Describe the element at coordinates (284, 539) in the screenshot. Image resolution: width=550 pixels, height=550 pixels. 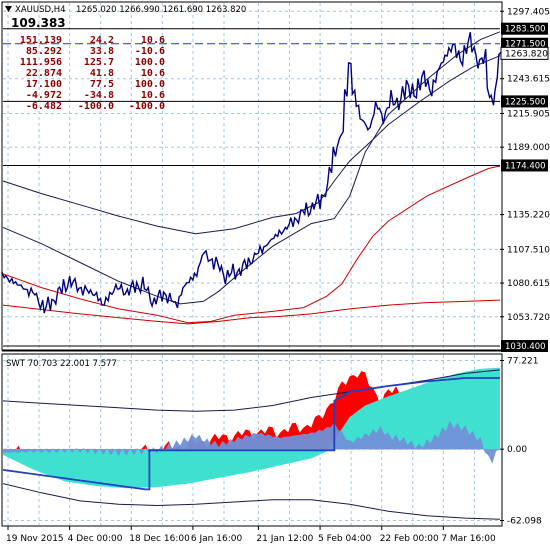
I see `x-tick-label: 21 Jan 12:00` at that location.